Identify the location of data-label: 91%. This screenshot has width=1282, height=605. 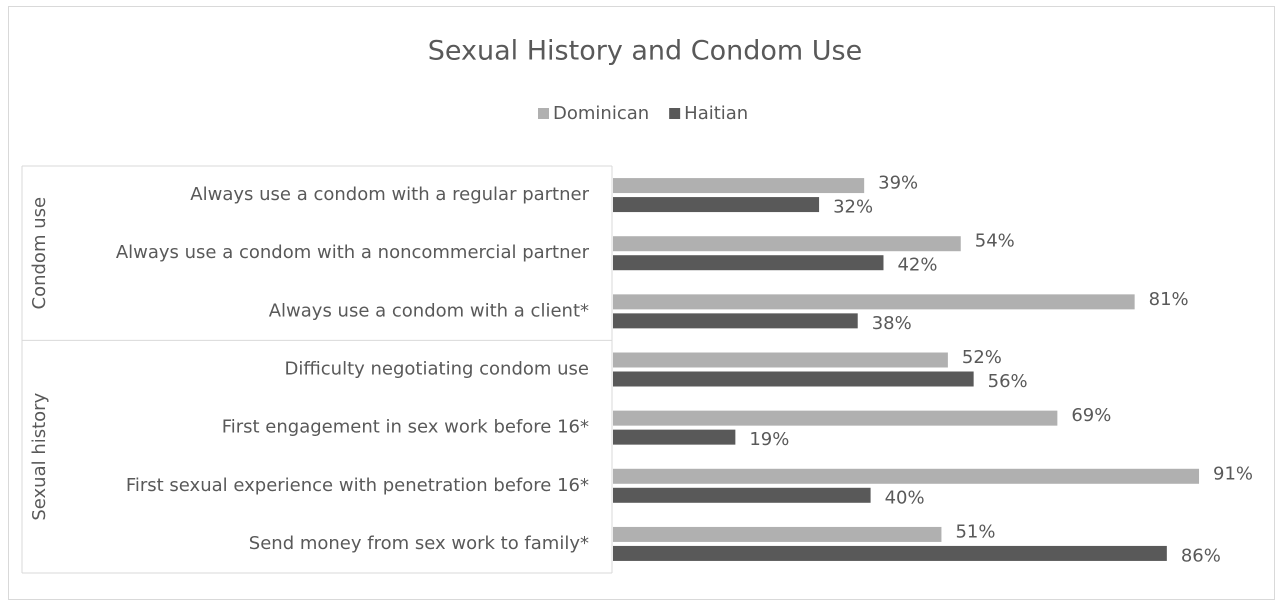
(1233, 473).